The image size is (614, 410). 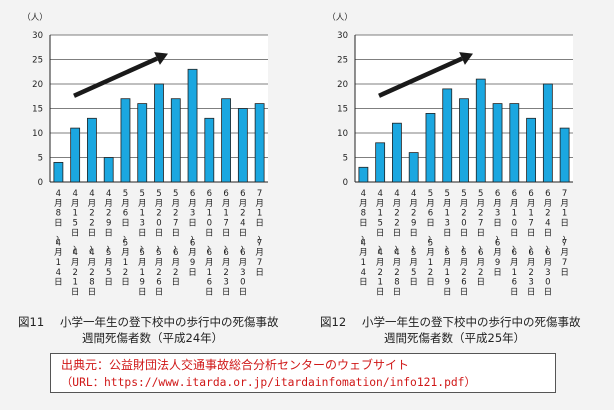 What do you see at coordinates (31, 322) in the screenshot?
I see `figure-number: 図11` at bounding box center [31, 322].